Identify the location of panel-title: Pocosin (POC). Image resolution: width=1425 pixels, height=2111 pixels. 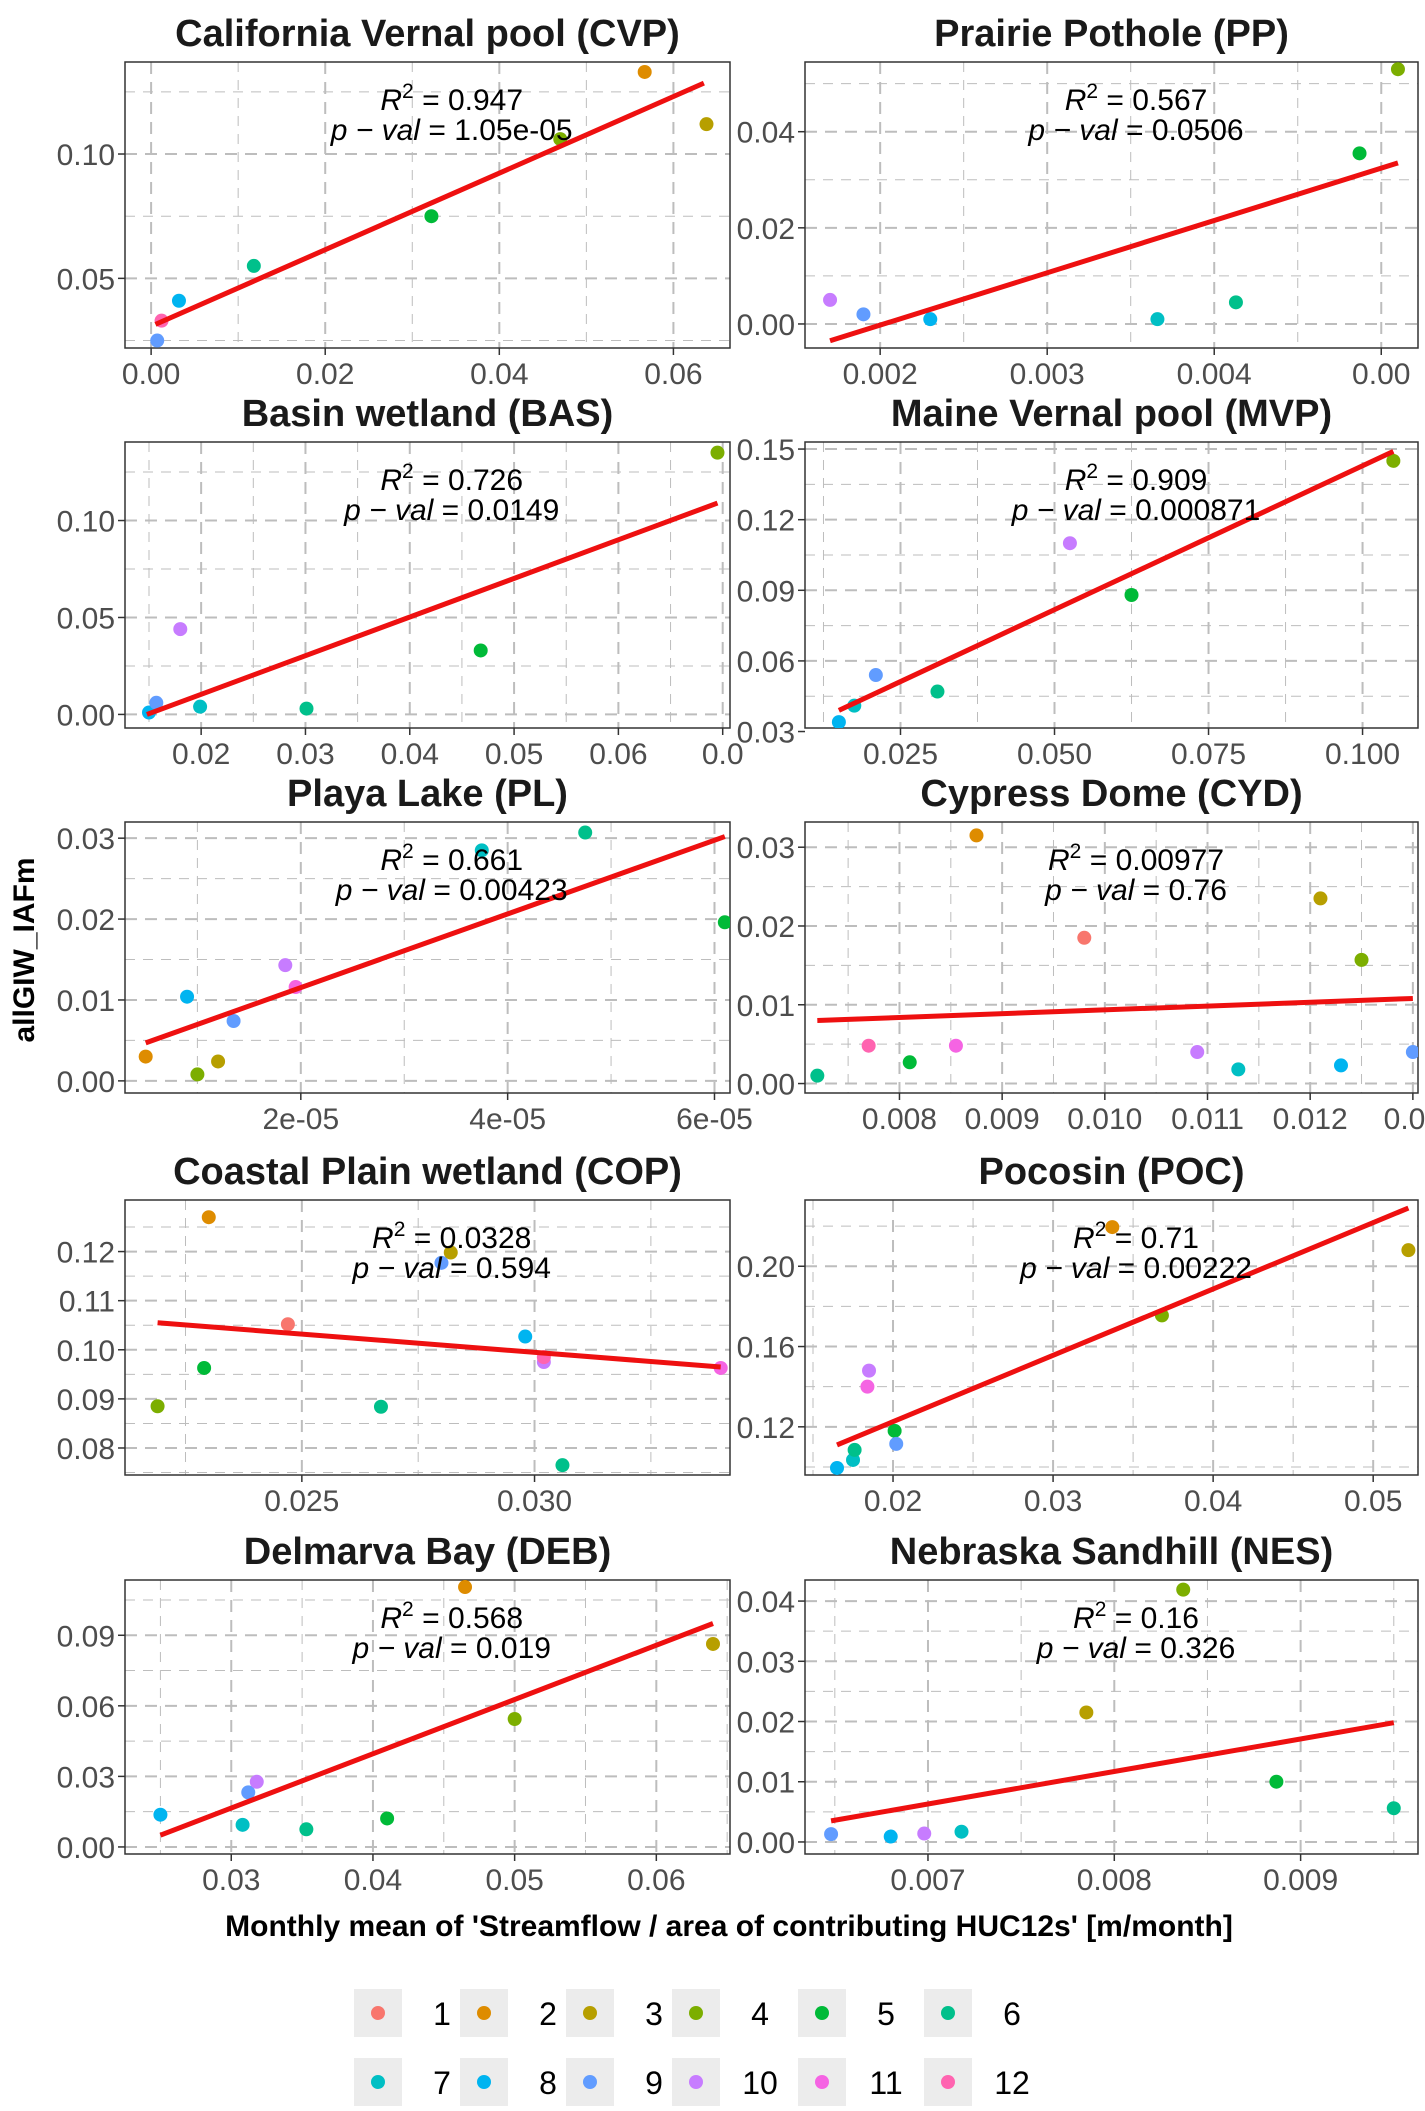
(1111, 1172).